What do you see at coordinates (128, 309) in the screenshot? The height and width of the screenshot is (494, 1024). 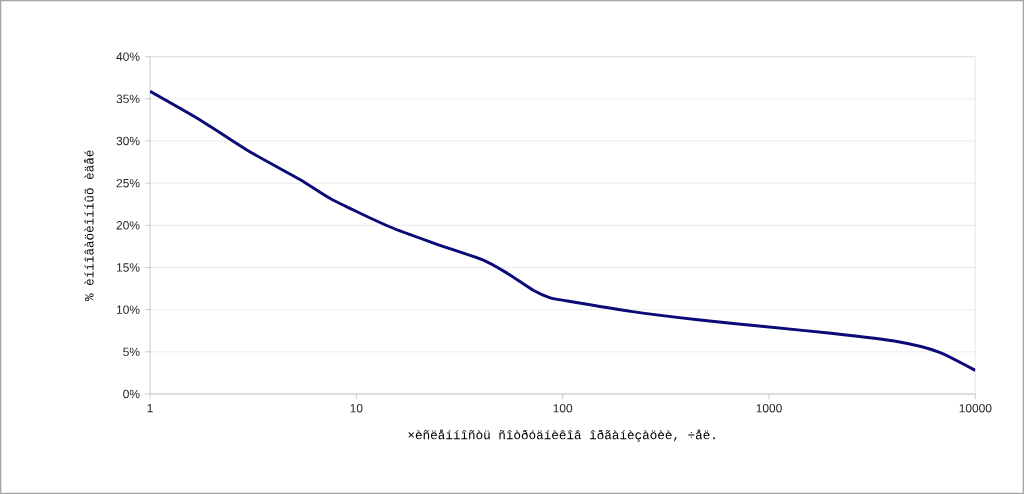 I see `y-tick-label: 10%` at bounding box center [128, 309].